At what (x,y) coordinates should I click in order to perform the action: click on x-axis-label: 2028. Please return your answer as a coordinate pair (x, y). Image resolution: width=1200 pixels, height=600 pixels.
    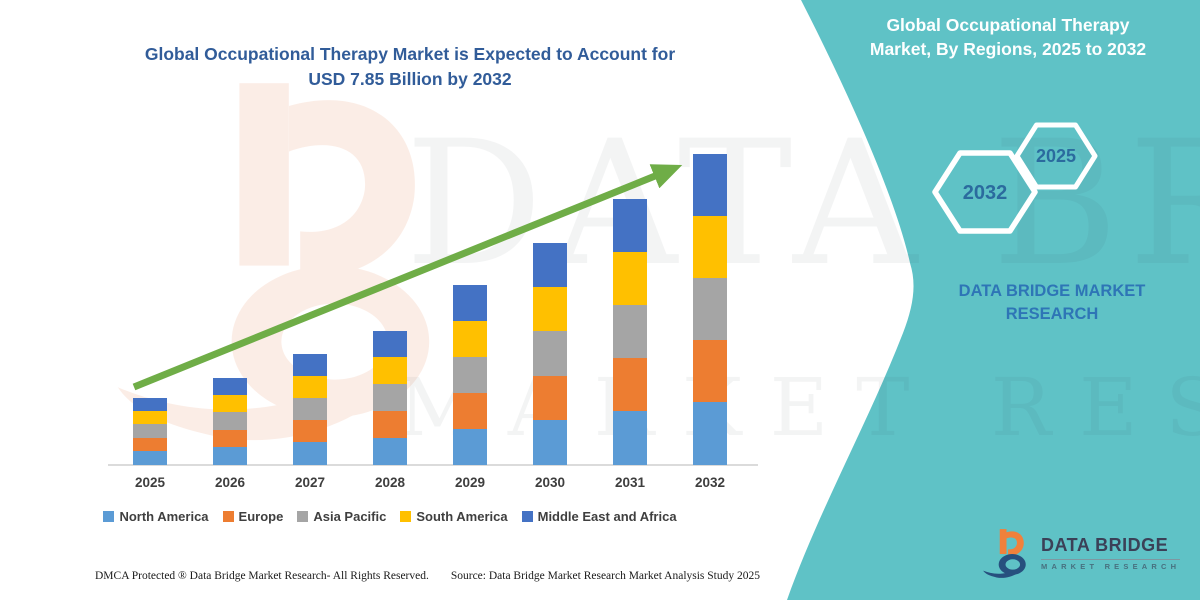
    Looking at the image, I should click on (390, 482).